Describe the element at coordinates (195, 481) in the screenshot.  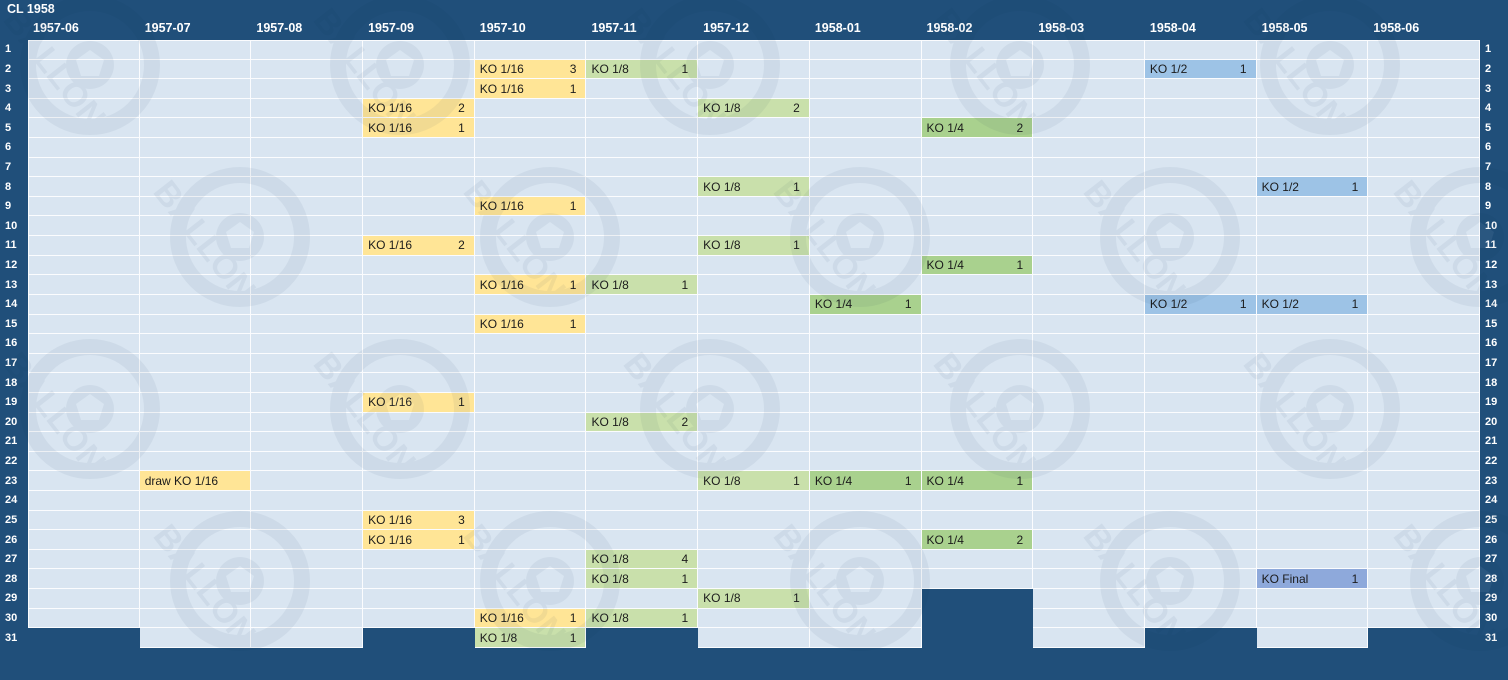
I see `event-cell-1957-07-23: draw KO 1/16` at that location.